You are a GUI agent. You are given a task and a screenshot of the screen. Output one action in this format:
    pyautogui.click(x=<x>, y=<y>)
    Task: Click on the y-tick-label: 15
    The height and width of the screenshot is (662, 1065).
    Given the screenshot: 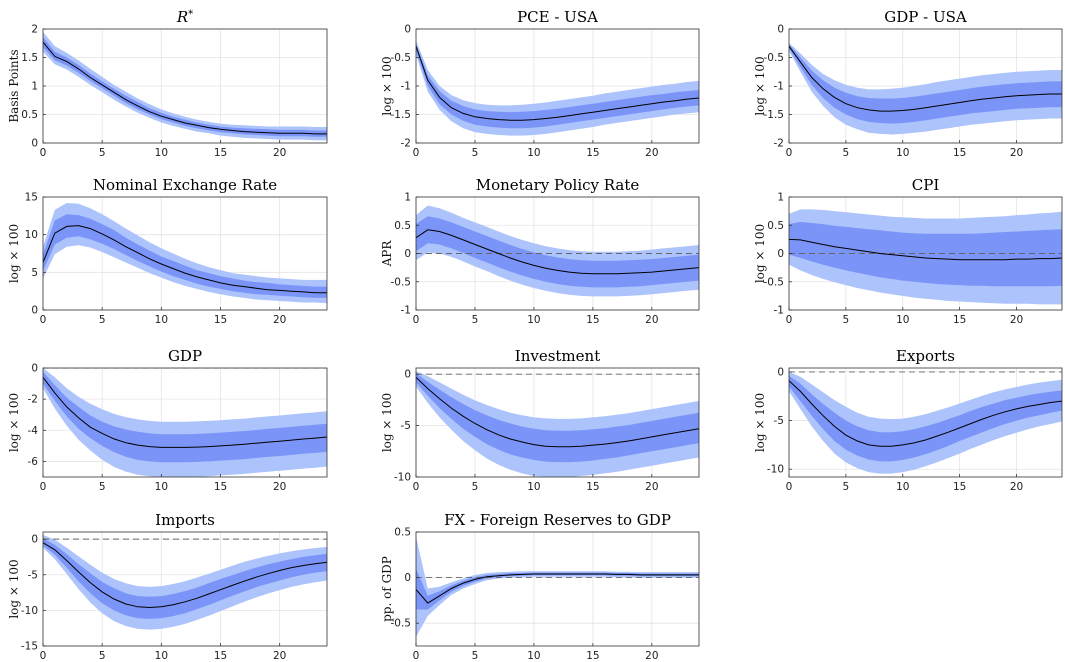 What is the action you would take?
    pyautogui.click(x=31, y=198)
    